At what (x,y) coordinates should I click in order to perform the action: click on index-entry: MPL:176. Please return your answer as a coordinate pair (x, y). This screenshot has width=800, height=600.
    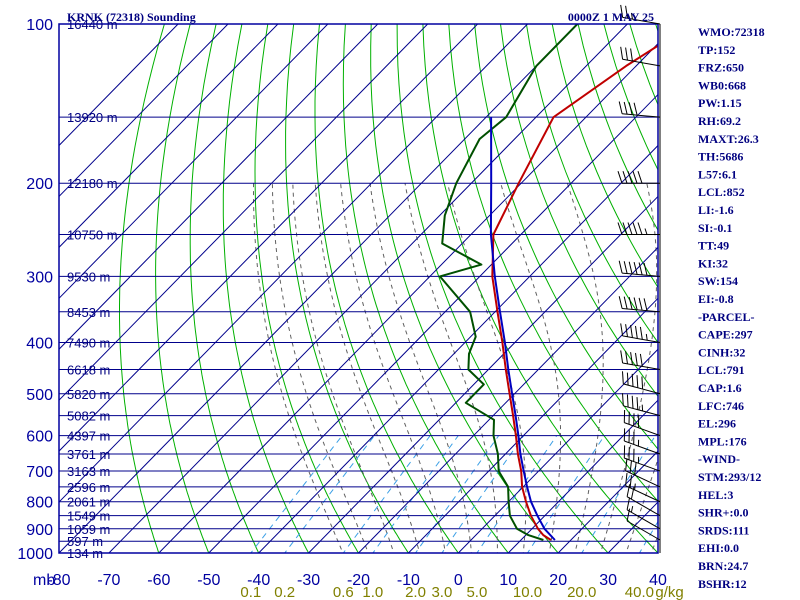
    Looking at the image, I should click on (722, 441).